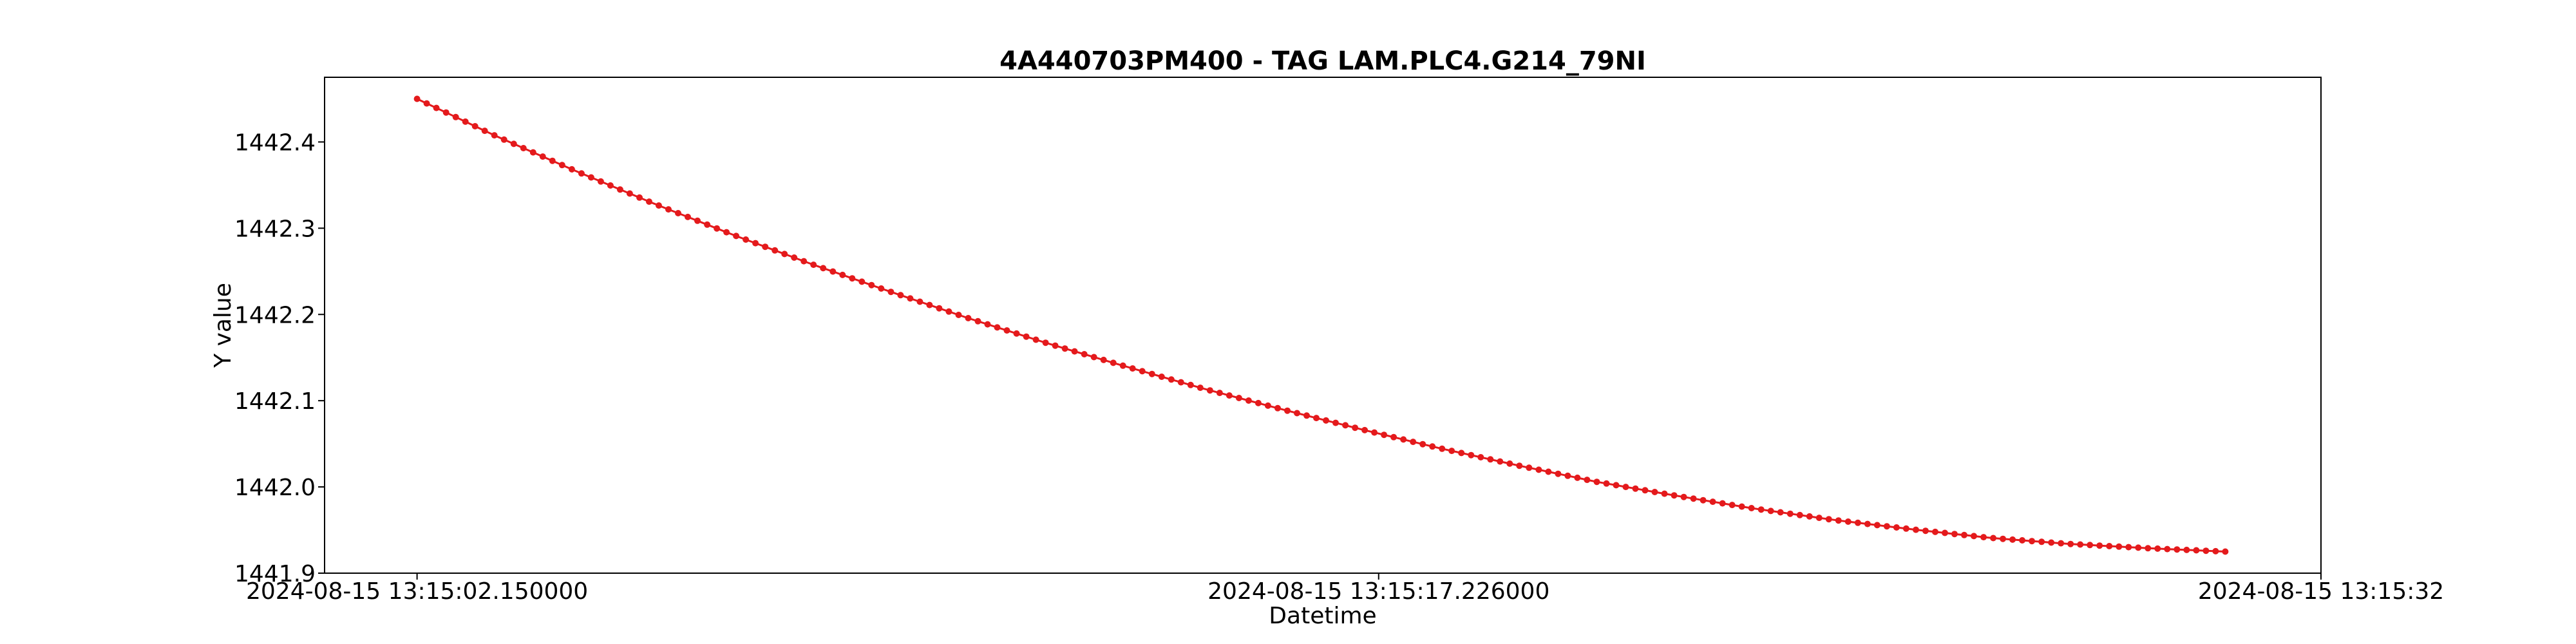 Image resolution: width=2576 pixels, height=644 pixels. Describe the element at coordinates (1322, 61) in the screenshot. I see `chart-title: 4A440703PM400 - TAG LAM.PLC4.G214_79NI` at that location.